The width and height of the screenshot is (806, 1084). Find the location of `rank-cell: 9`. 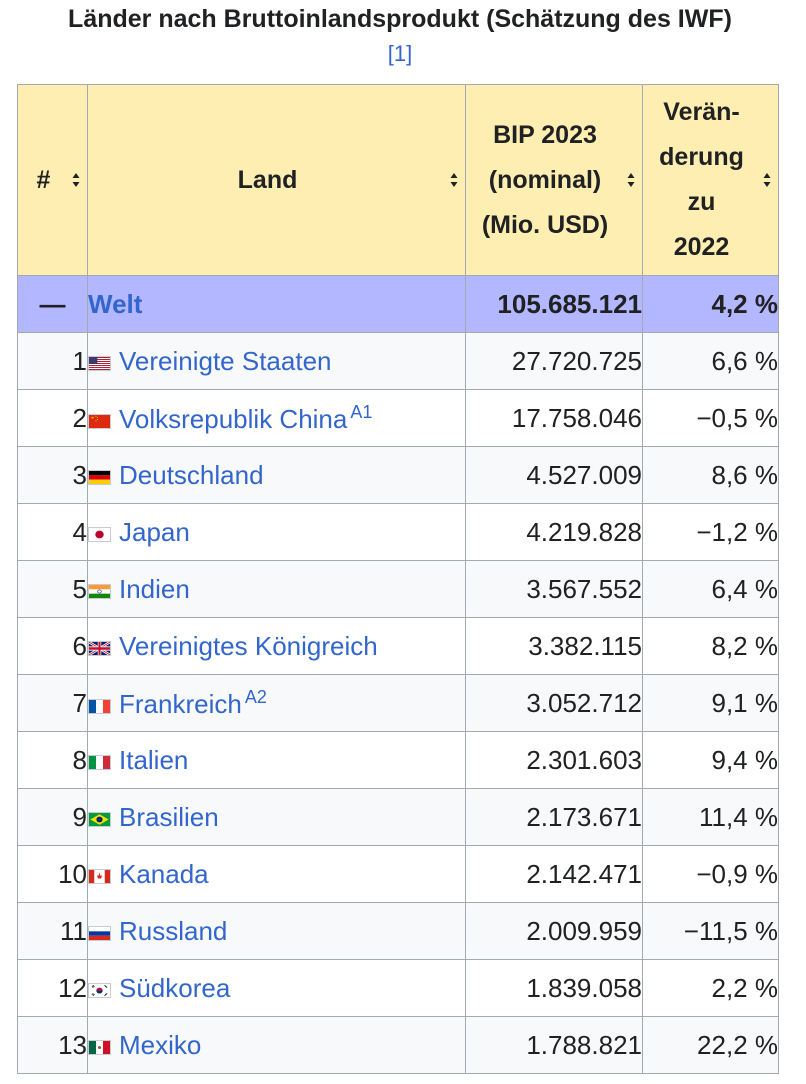

rank-cell: 9 is located at coordinates (52, 817).